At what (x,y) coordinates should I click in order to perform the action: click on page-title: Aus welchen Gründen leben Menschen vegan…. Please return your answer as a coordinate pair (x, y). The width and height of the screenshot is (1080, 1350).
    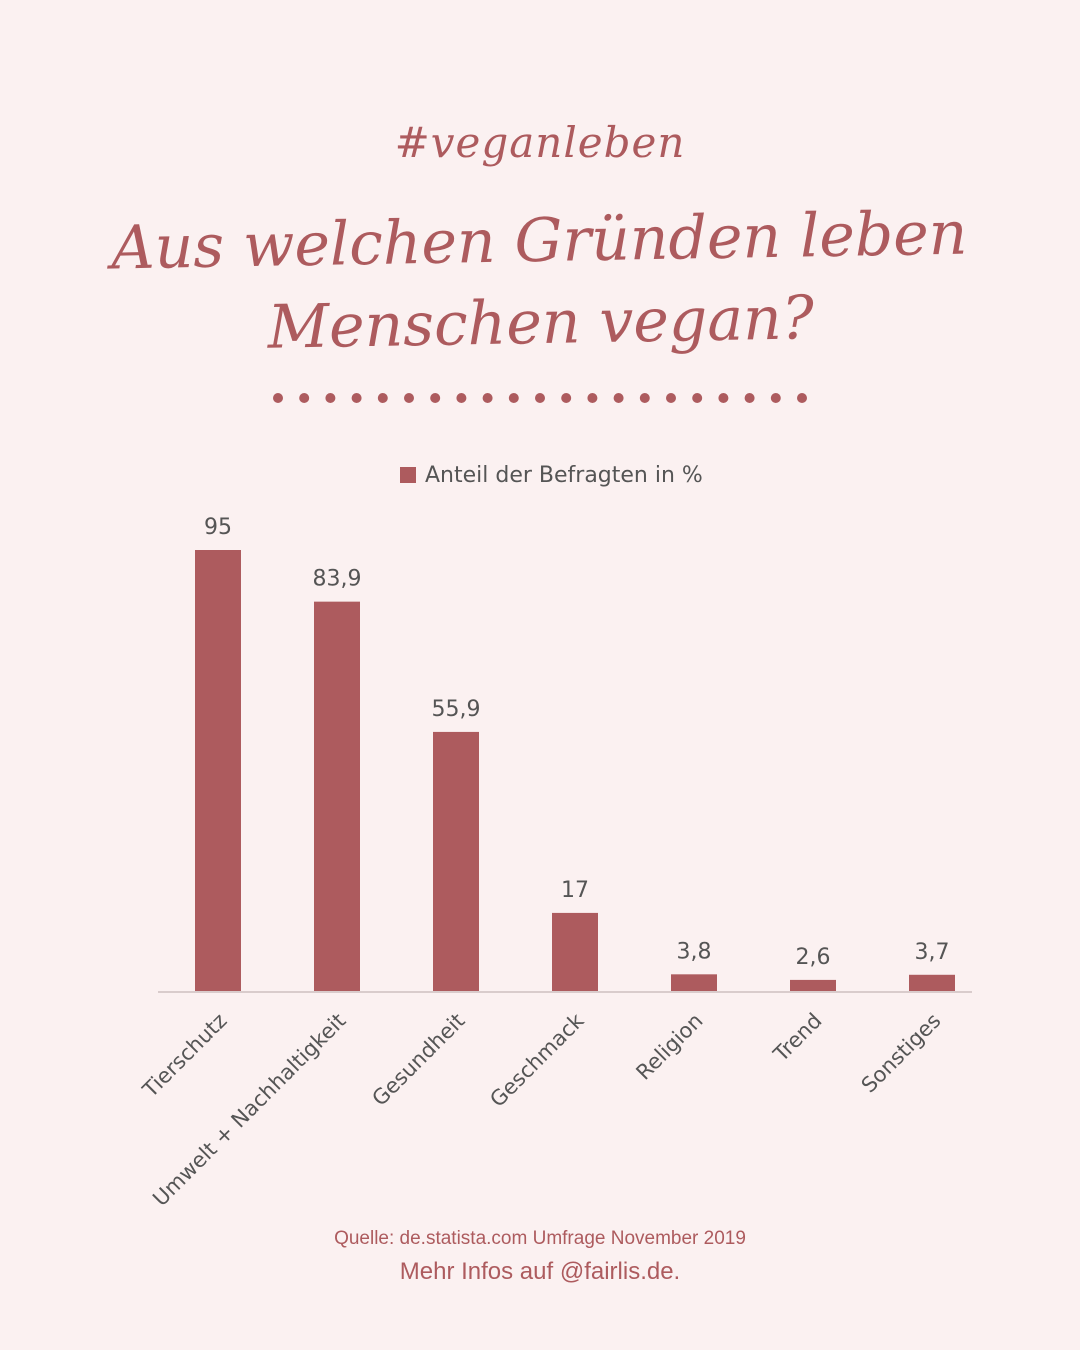
    Looking at the image, I should click on (539, 280).